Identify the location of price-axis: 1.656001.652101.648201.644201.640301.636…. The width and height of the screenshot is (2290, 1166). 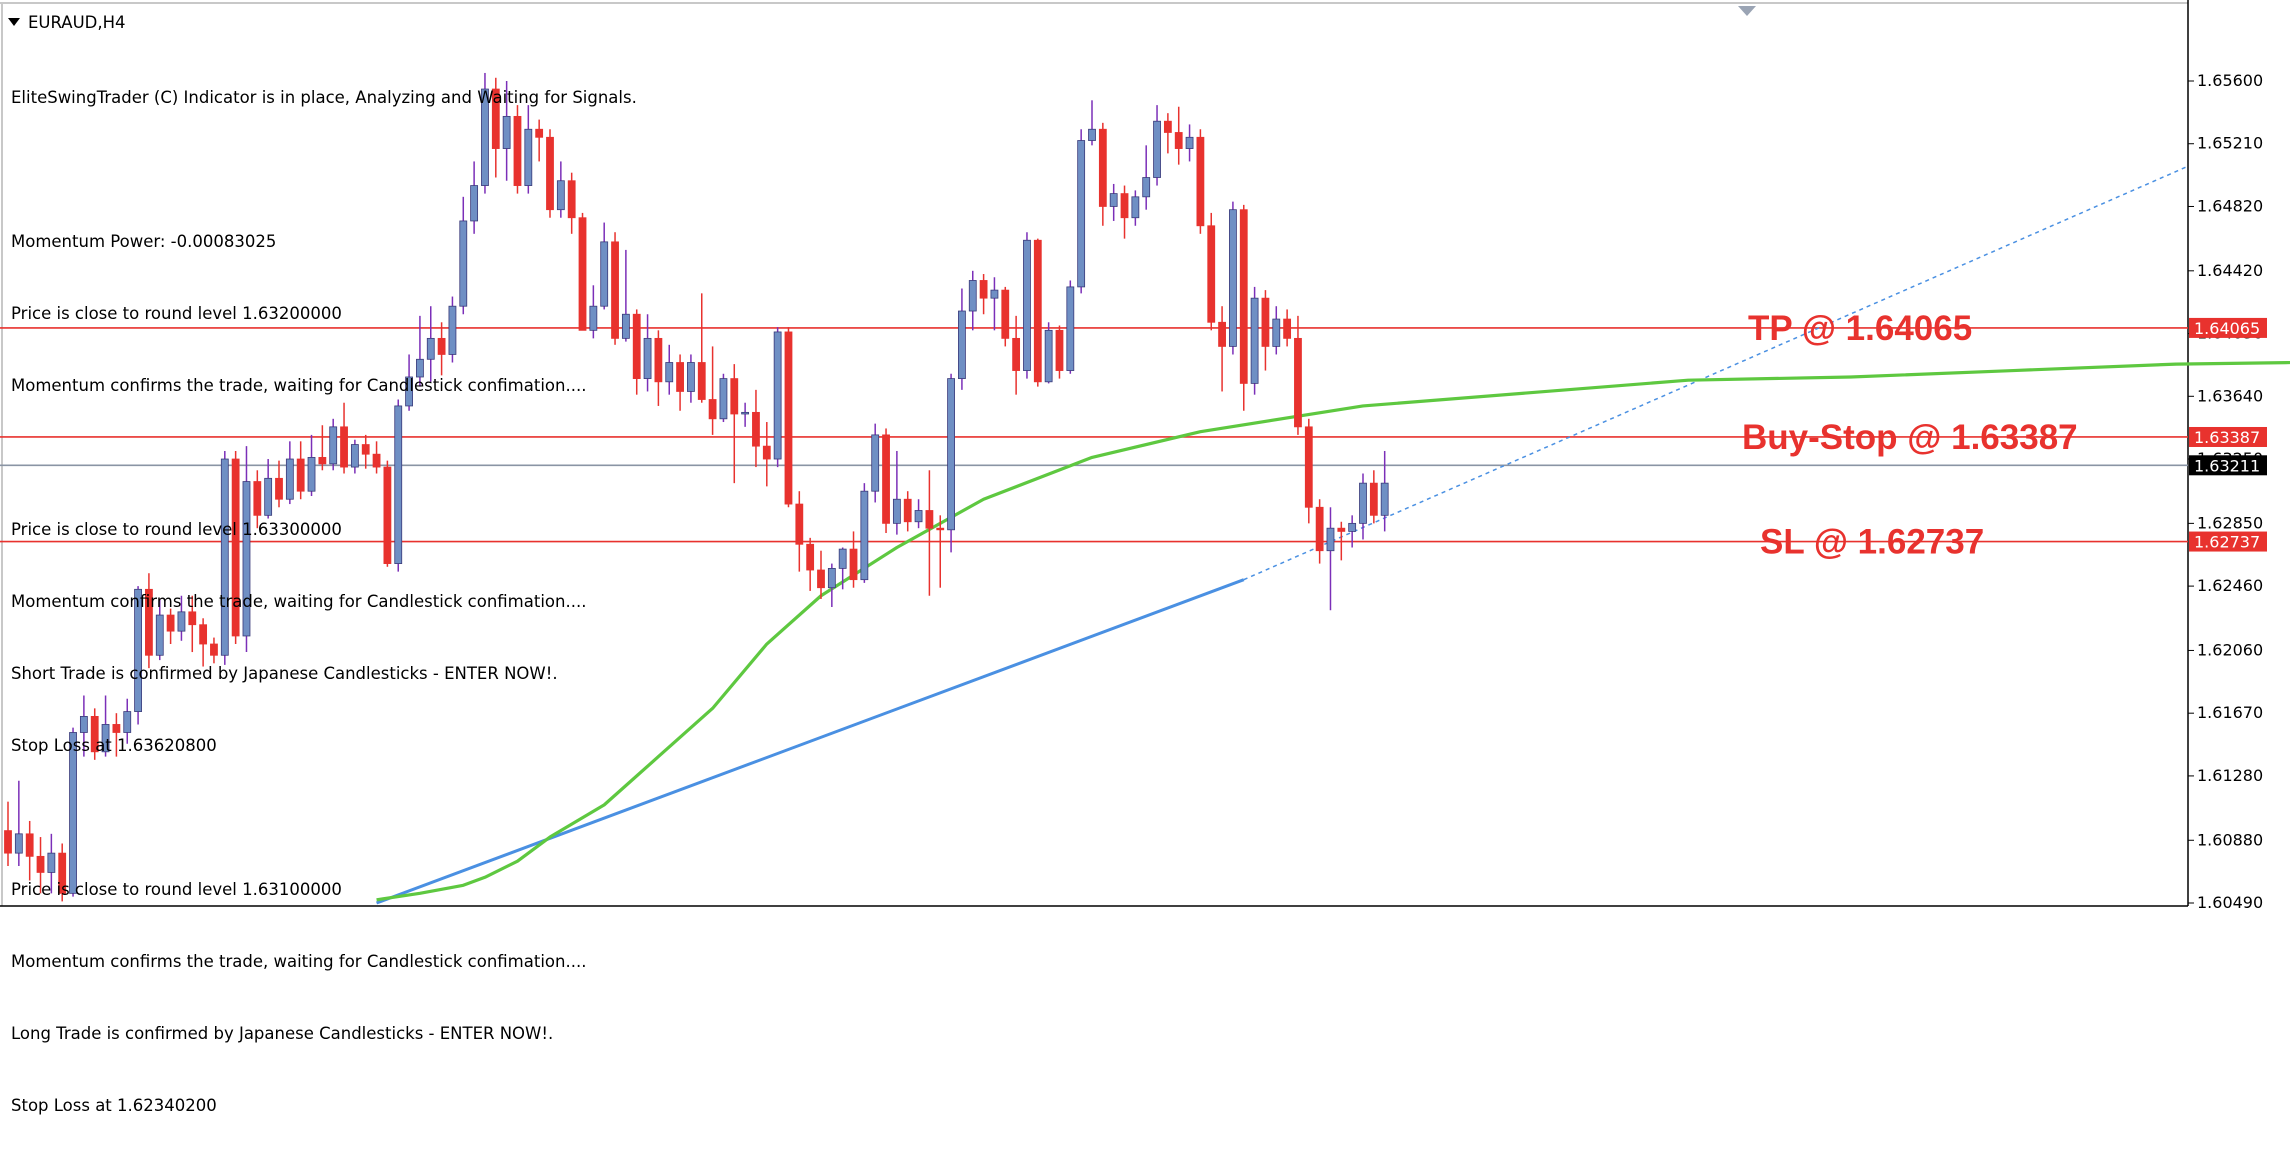
(2227, 490).